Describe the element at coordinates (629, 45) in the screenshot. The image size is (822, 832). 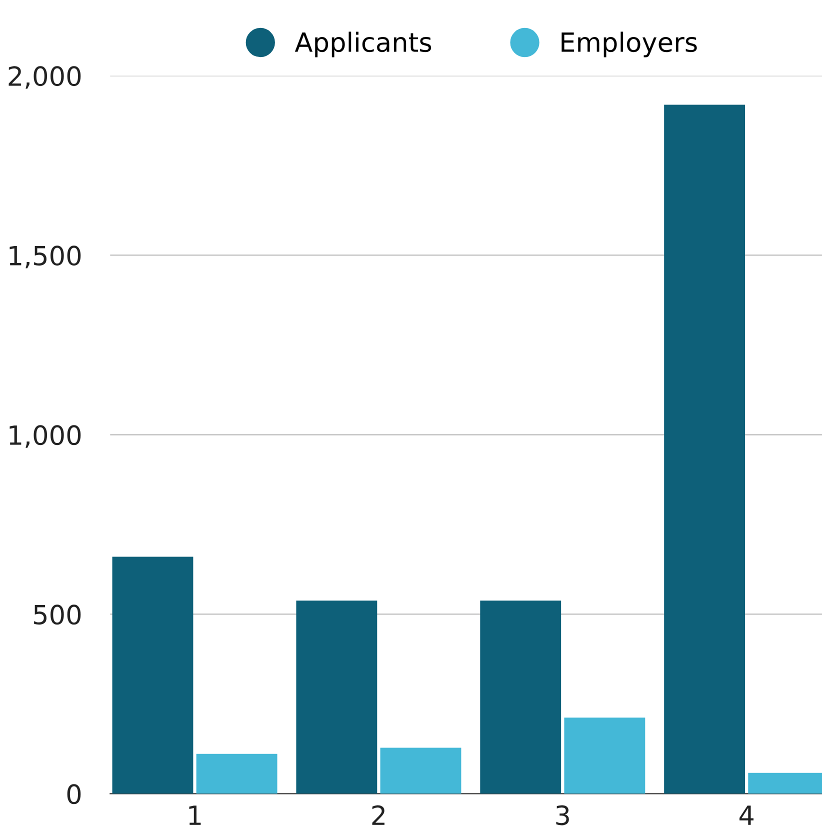
I see `legend-label: Employers` at that location.